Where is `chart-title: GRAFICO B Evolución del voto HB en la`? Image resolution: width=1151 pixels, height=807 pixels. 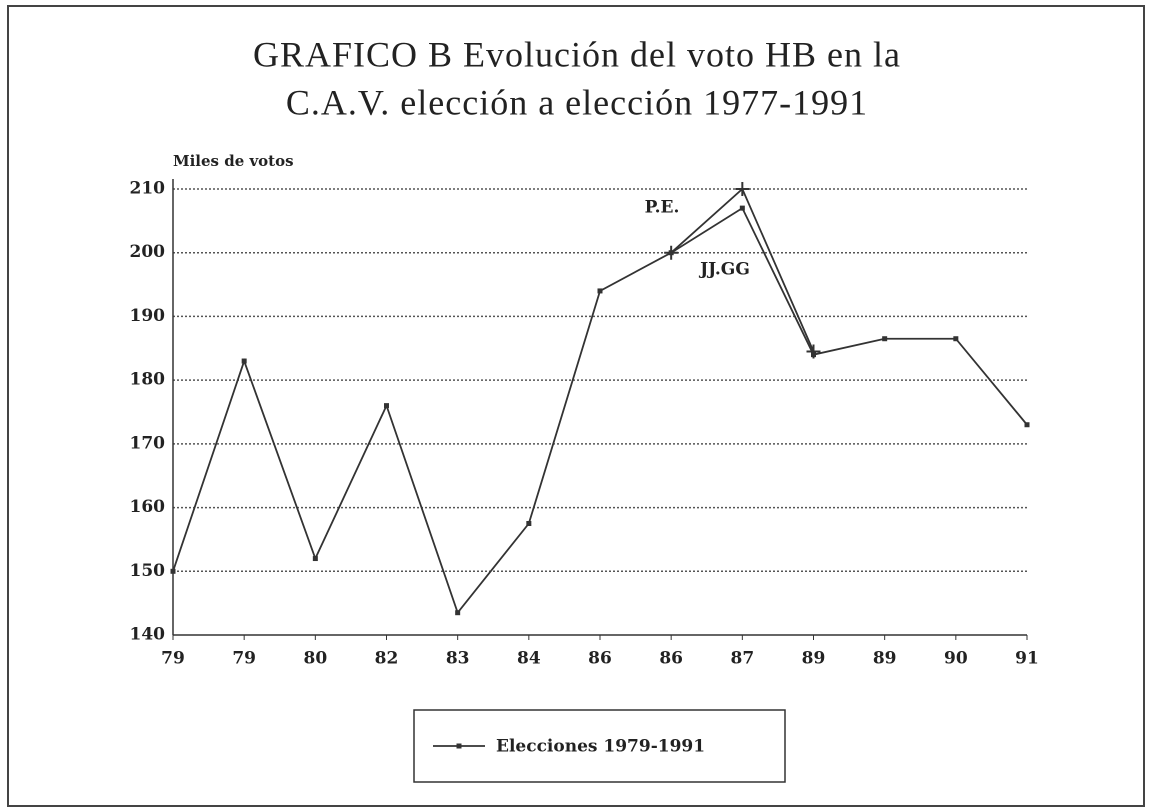 chart-title: GRAFICO B Evolución del voto HB en la is located at coordinates (577, 54).